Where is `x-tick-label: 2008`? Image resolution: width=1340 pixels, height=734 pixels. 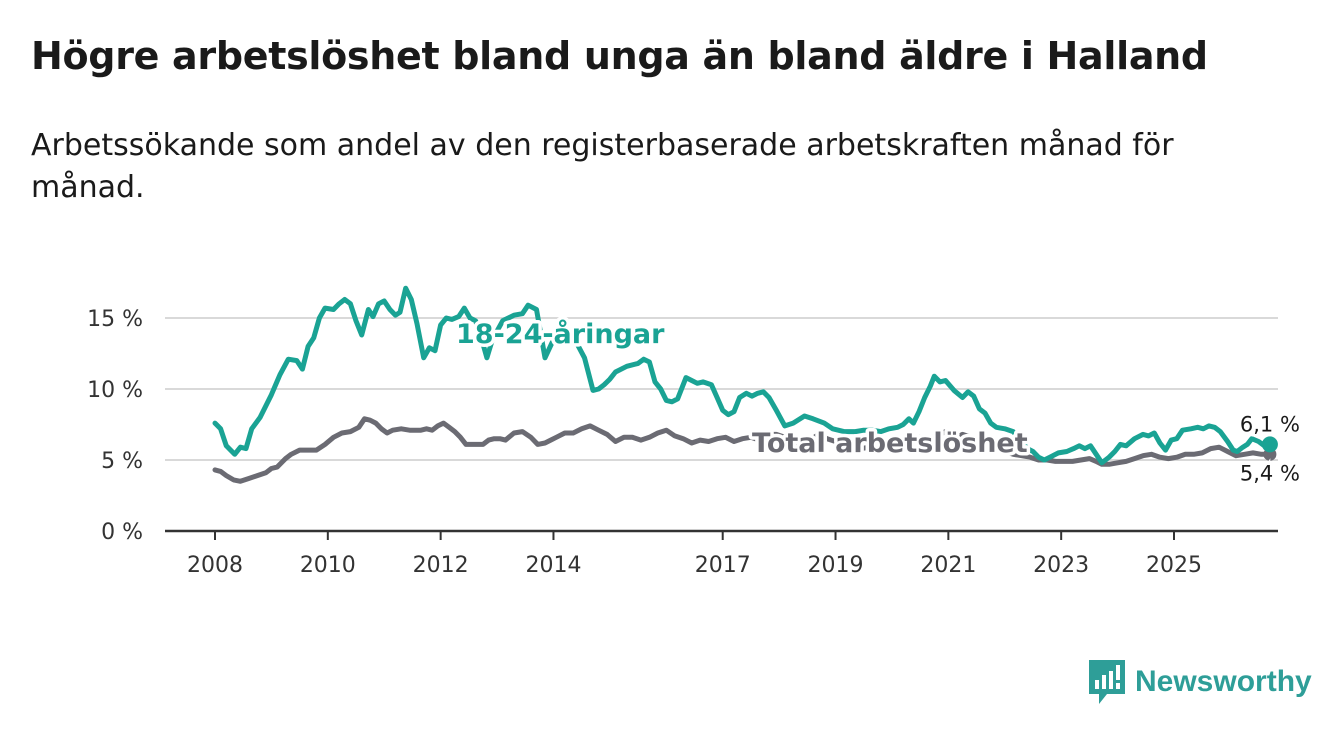
x-tick-label: 2008 is located at coordinates (215, 565).